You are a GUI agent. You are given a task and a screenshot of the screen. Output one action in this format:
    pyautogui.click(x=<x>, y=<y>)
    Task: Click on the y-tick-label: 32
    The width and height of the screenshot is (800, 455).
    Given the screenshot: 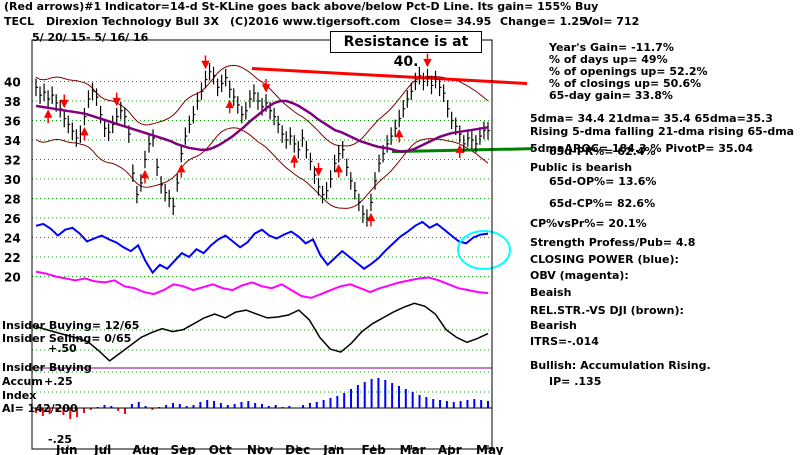 What is the action you would take?
    pyautogui.click(x=12, y=161)
    